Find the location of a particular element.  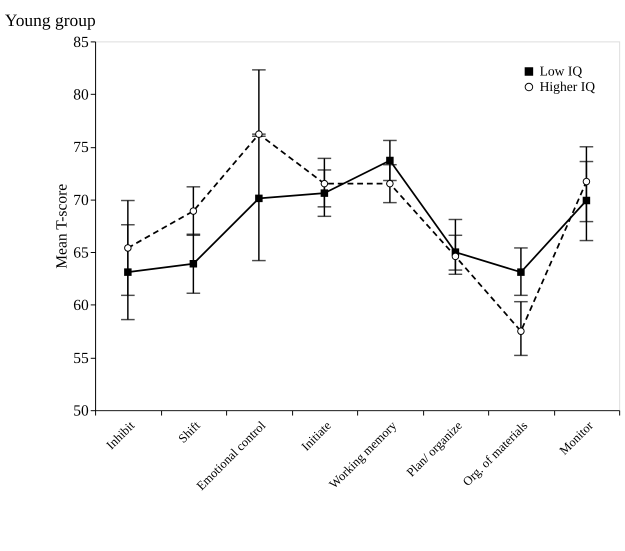

x-tick-label: Shift is located at coordinates (190, 432).